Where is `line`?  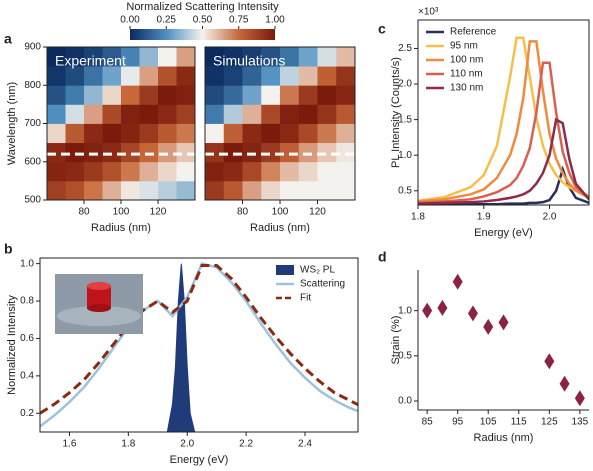
line is located at coordinates (503, 119).